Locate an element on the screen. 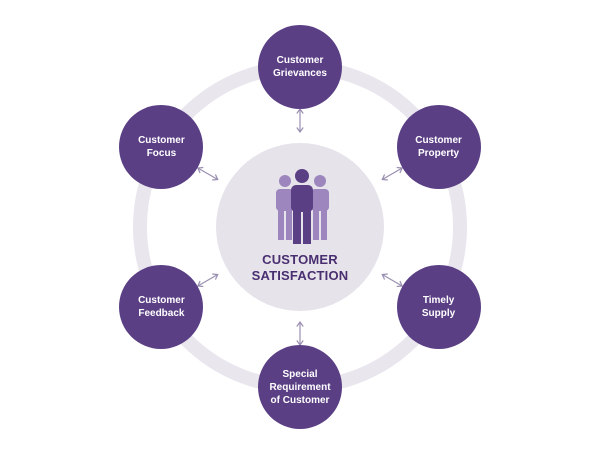  node-5: Customer Focus is located at coordinates (161, 147).